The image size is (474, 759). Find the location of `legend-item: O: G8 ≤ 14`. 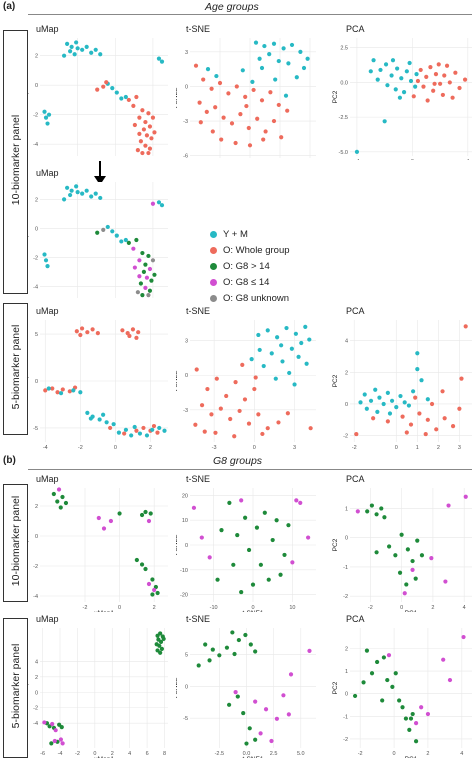

legend-item: O: G8 ≤ 14 is located at coordinates (250, 282).